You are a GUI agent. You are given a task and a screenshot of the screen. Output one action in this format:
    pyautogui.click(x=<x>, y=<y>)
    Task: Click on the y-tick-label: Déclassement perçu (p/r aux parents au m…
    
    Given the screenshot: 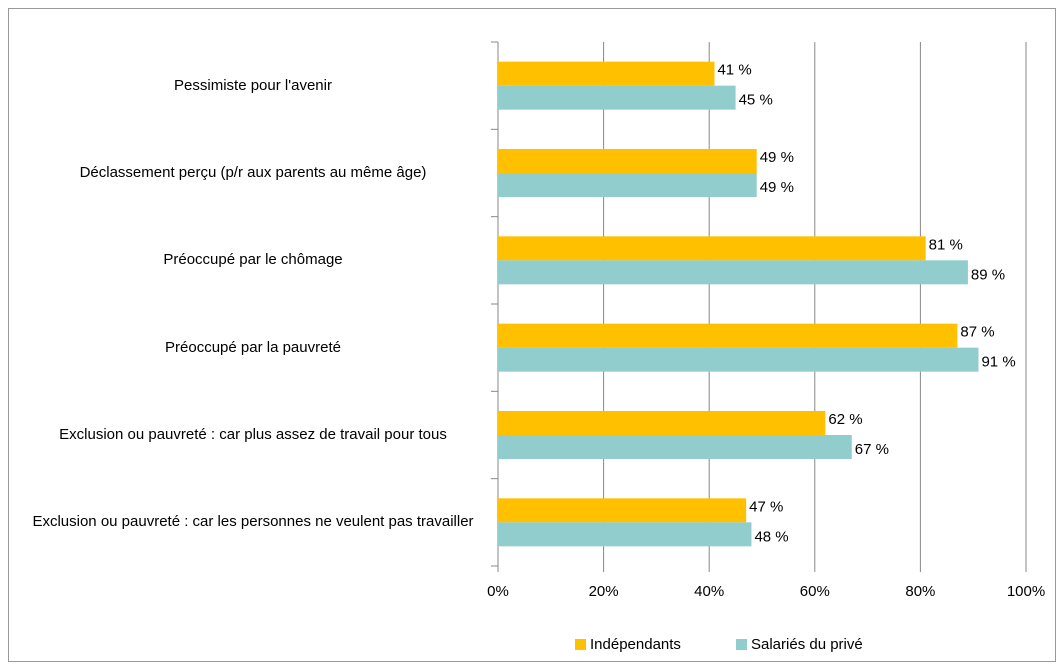 What is the action you would take?
    pyautogui.click(x=253, y=172)
    